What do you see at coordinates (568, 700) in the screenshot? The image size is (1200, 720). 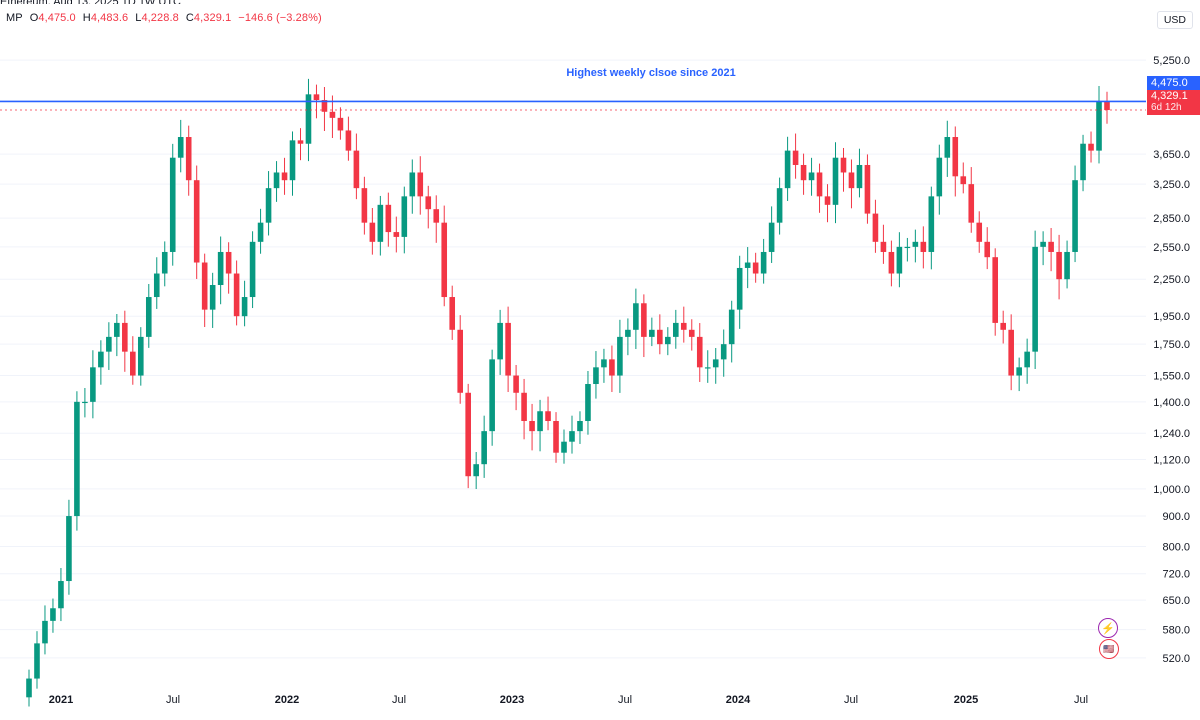 I see `time-axis: 2021 Jul 2022 Jul 2023 Jul 2024 Jul 2025 Jul` at bounding box center [568, 700].